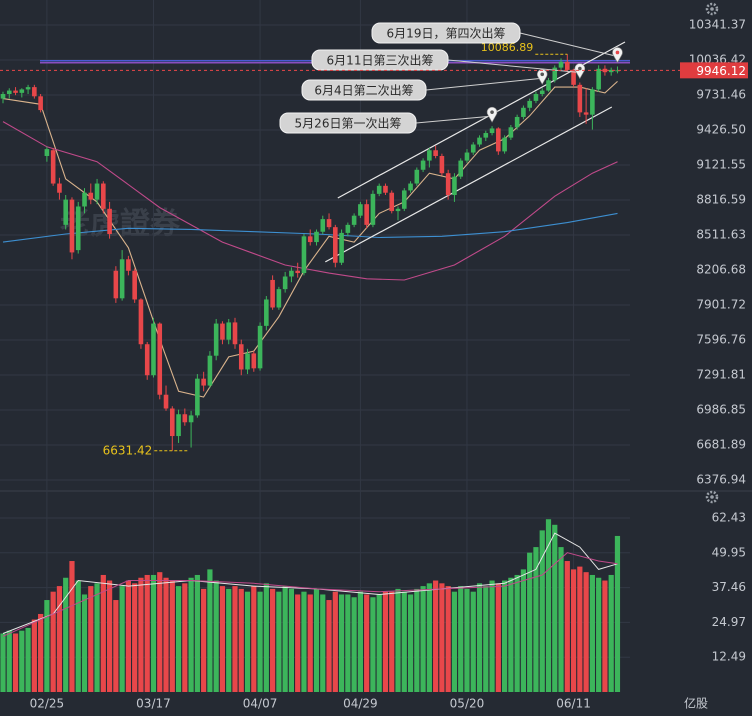 This screenshot has height=716, width=752. I want to click on y2-tick-label: 24.97, so click(729, 622).